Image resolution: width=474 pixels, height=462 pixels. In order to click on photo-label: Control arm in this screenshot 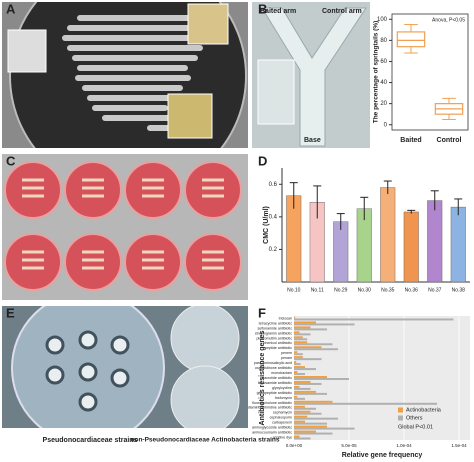, I will do `click(342, 11)`.